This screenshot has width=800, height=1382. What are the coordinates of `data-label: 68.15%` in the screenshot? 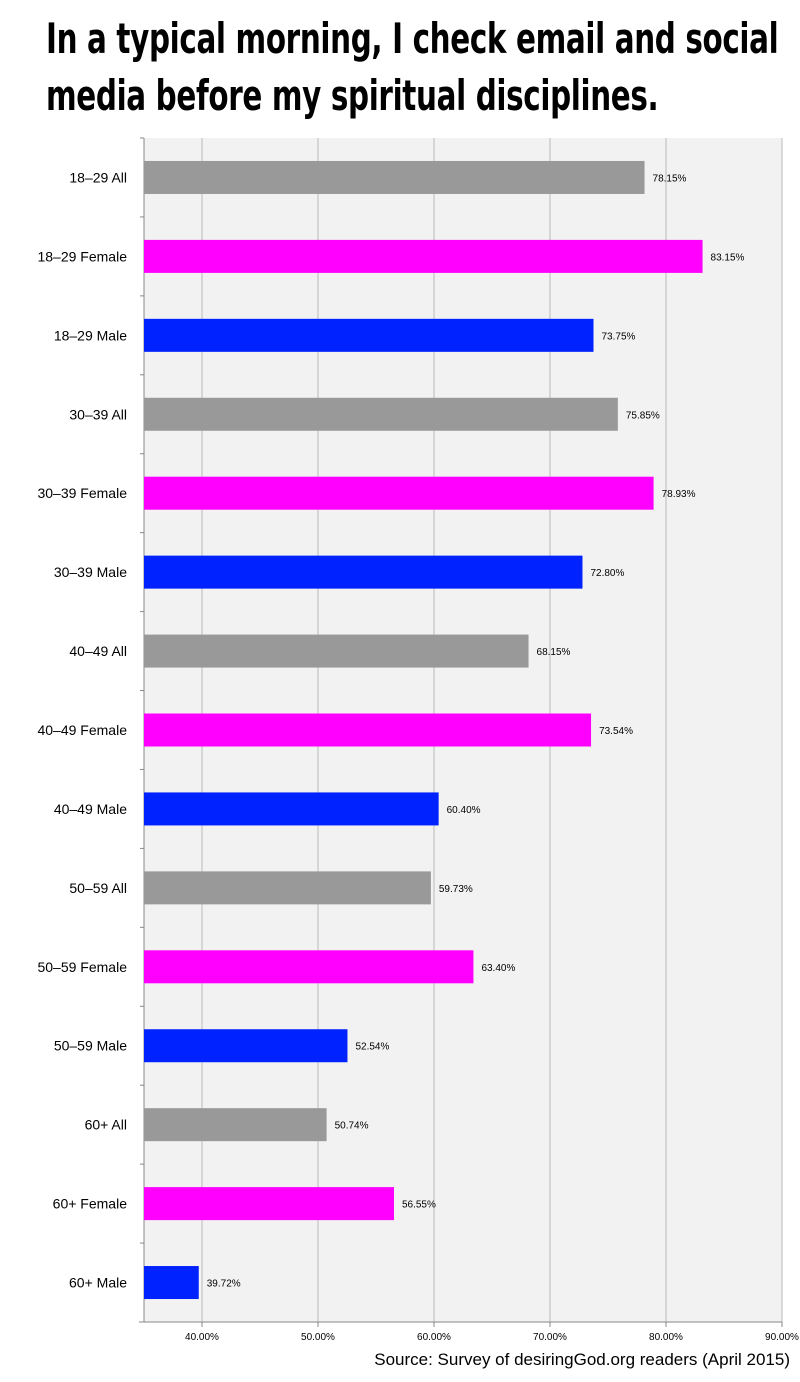 It's located at (554, 652).